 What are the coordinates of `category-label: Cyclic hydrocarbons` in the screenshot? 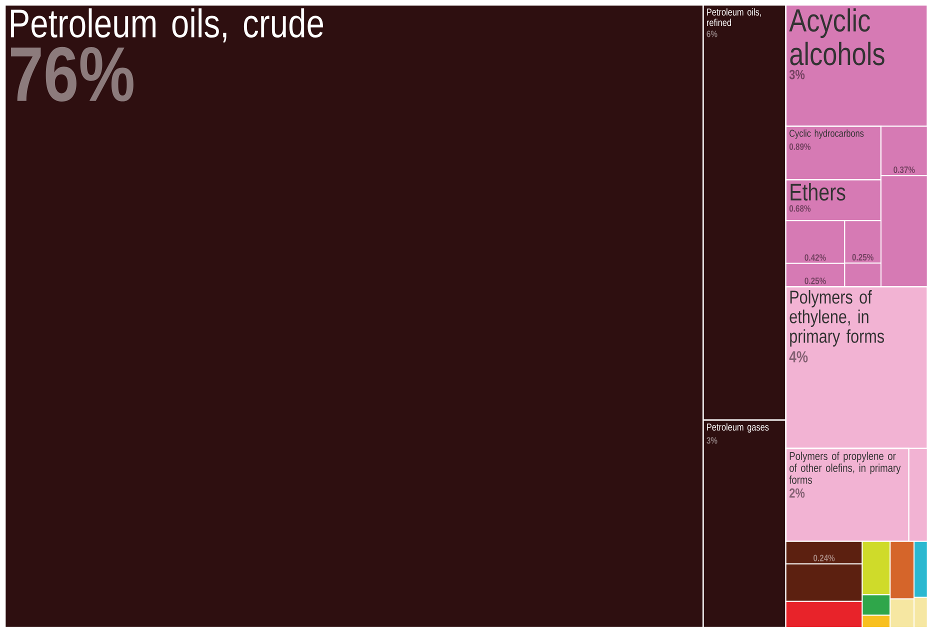 It's located at (827, 135).